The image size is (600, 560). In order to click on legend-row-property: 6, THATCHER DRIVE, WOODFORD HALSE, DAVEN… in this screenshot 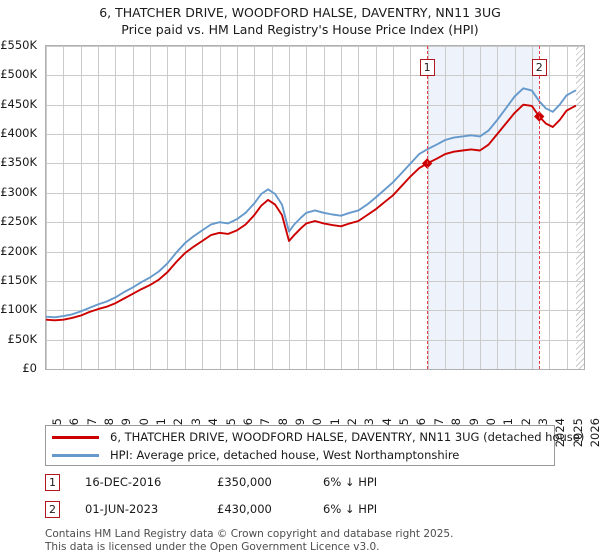, I will do `click(315, 437)`.